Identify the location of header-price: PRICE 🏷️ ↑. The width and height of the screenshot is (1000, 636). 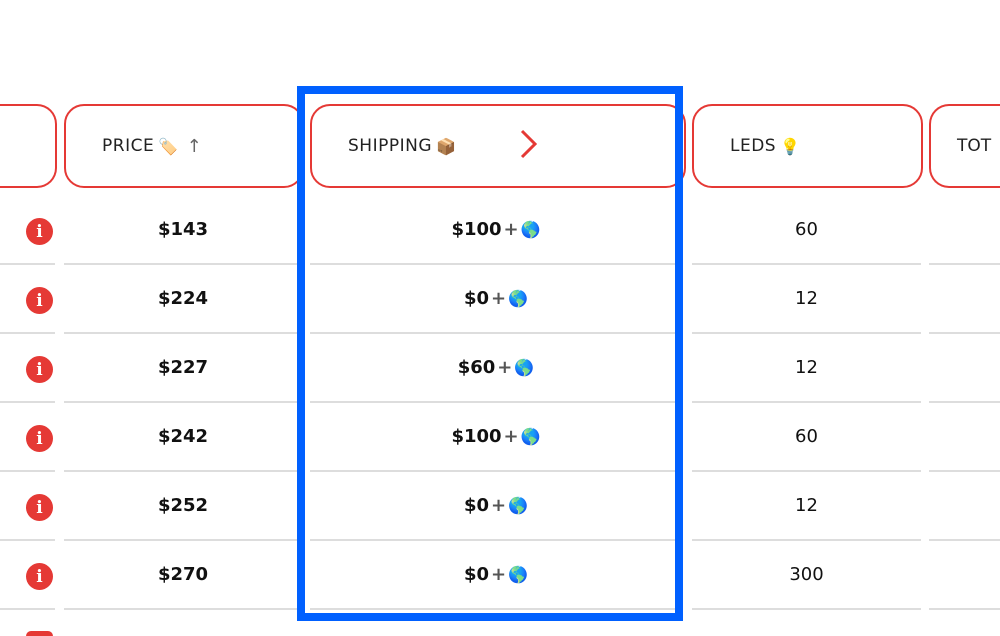
(184, 146).